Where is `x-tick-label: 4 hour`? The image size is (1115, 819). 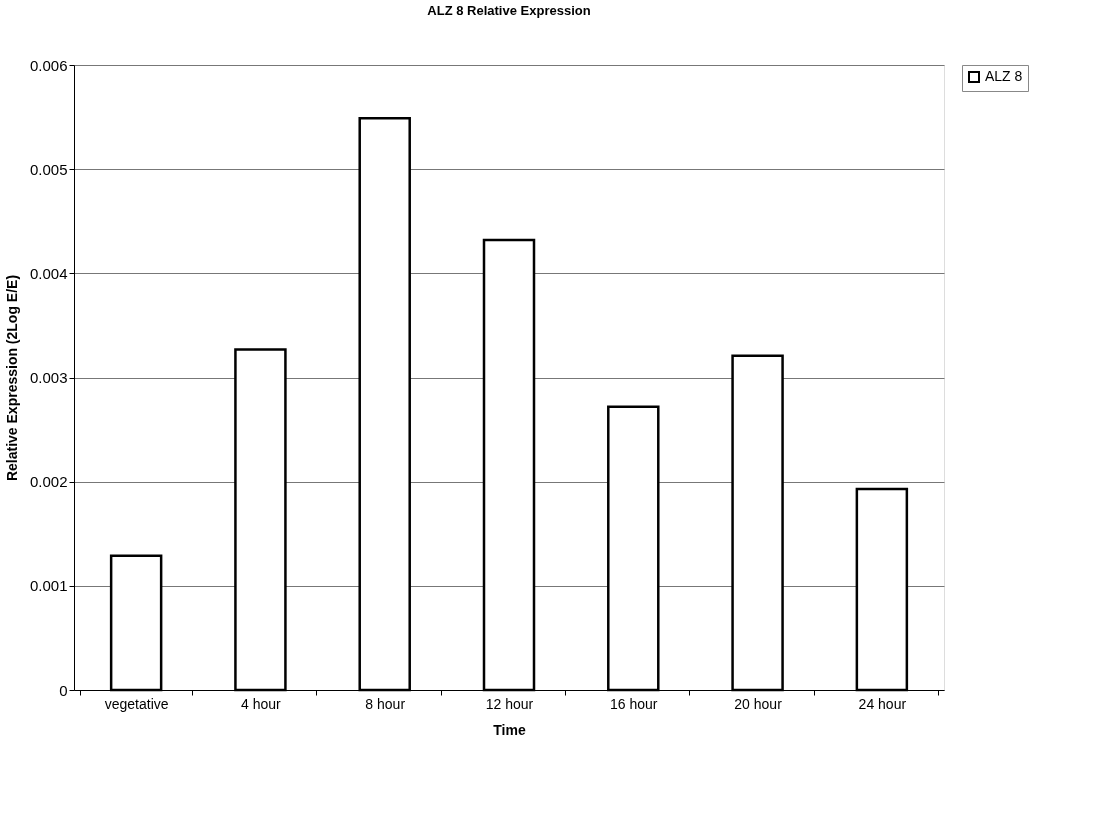 x-tick-label: 4 hour is located at coordinates (261, 703).